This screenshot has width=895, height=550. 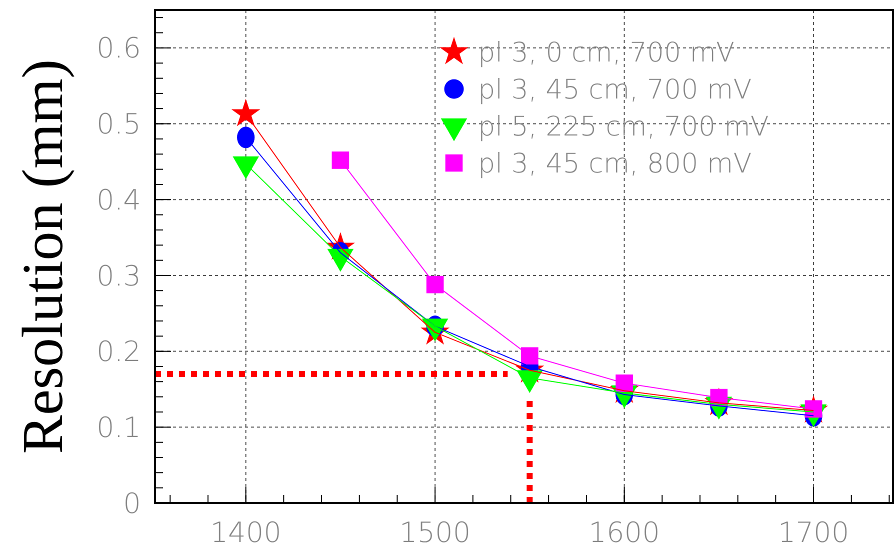 What do you see at coordinates (118, 351) in the screenshot?
I see `y-tick-label: 0.2` at bounding box center [118, 351].